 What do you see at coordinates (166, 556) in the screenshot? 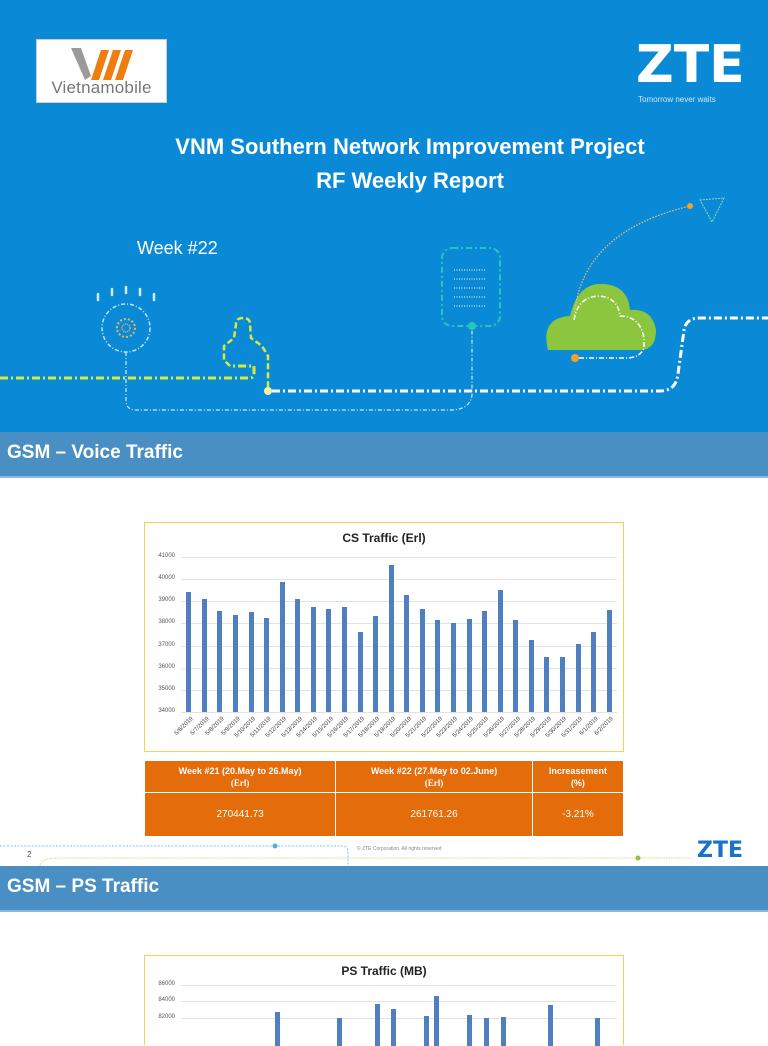
I see `y-tick-label: 41000` at bounding box center [166, 556].